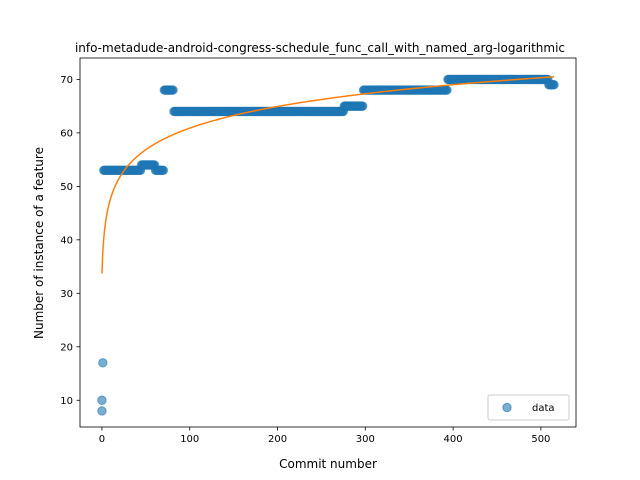  What do you see at coordinates (66, 240) in the screenshot?
I see `y-tick-label: 40` at bounding box center [66, 240].